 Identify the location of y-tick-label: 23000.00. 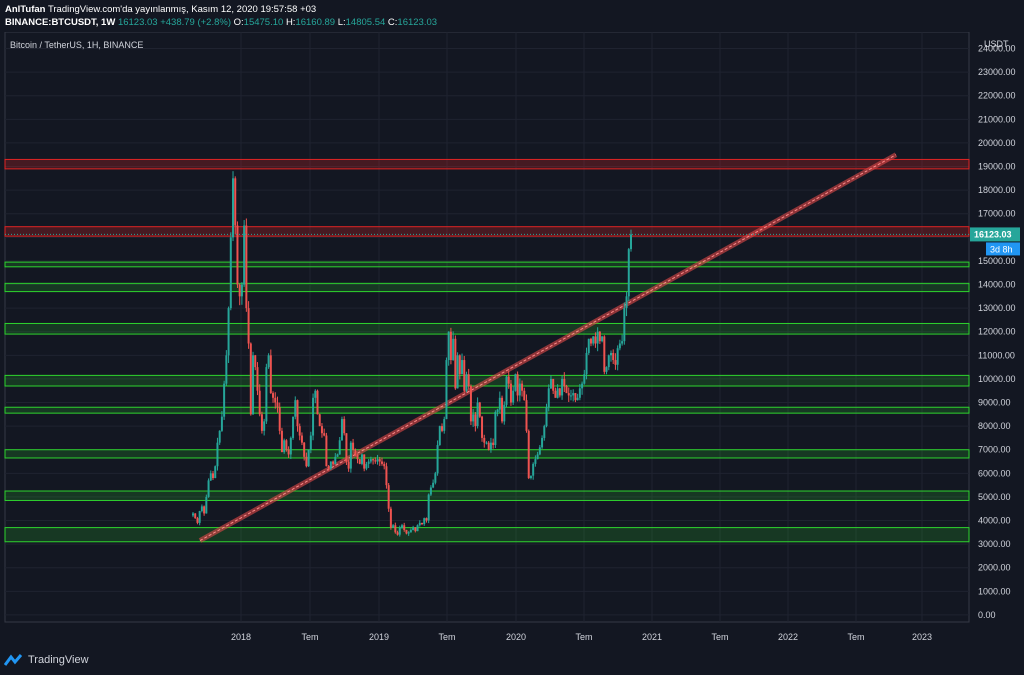
(997, 72).